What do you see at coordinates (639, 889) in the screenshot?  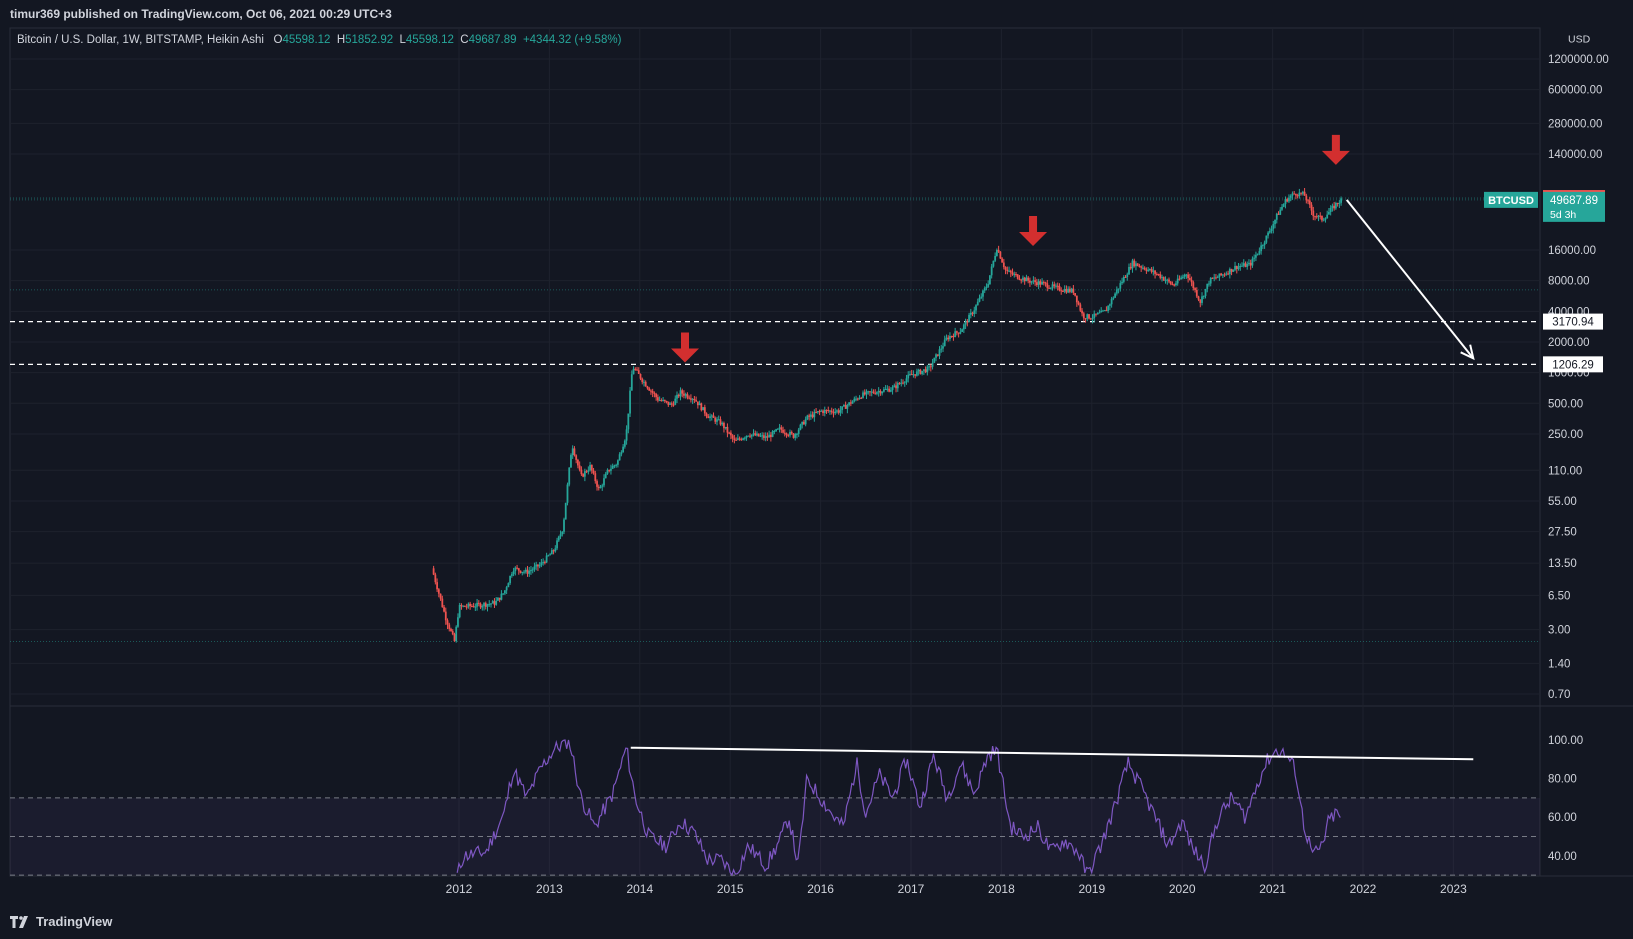 I see `time-tick-label: 2014` at bounding box center [639, 889].